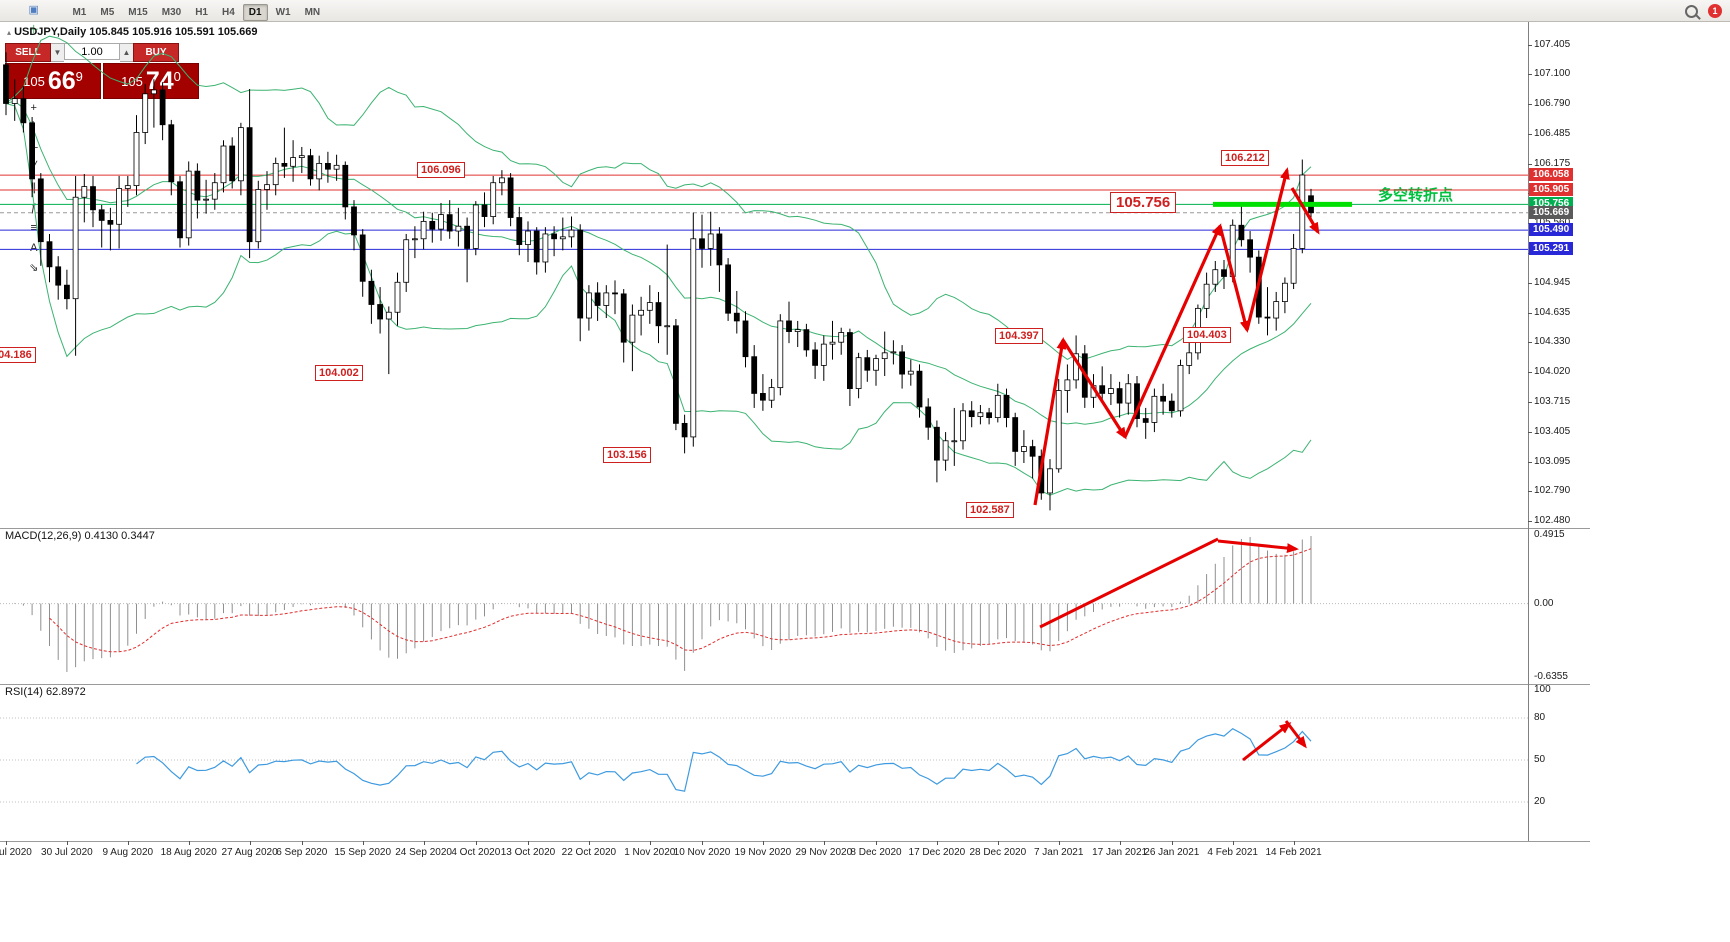  I want to click on volume-decrease-button: ▼, so click(57, 52).